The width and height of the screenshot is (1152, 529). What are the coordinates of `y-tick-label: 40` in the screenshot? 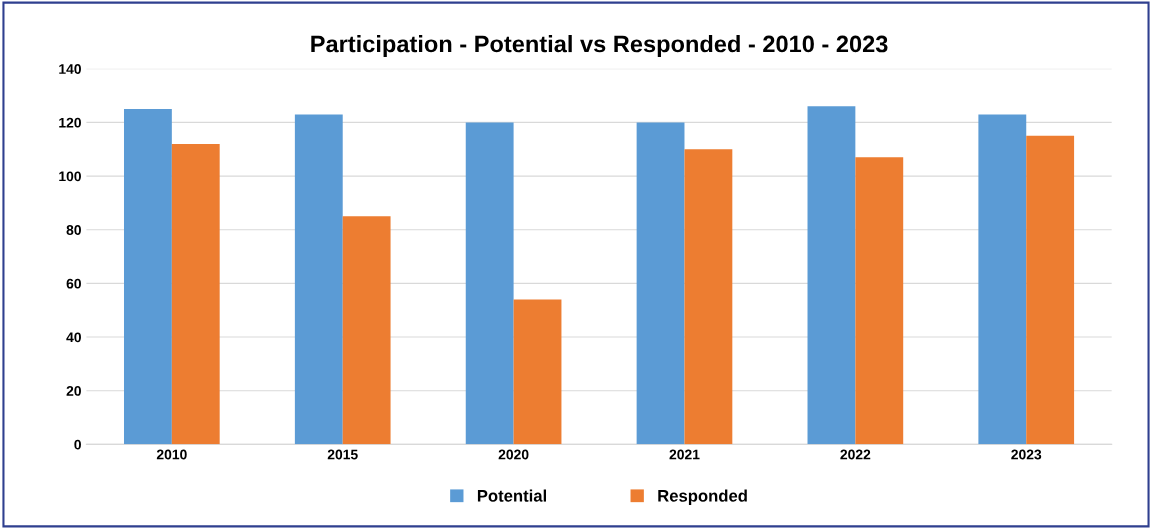 It's located at (73, 337).